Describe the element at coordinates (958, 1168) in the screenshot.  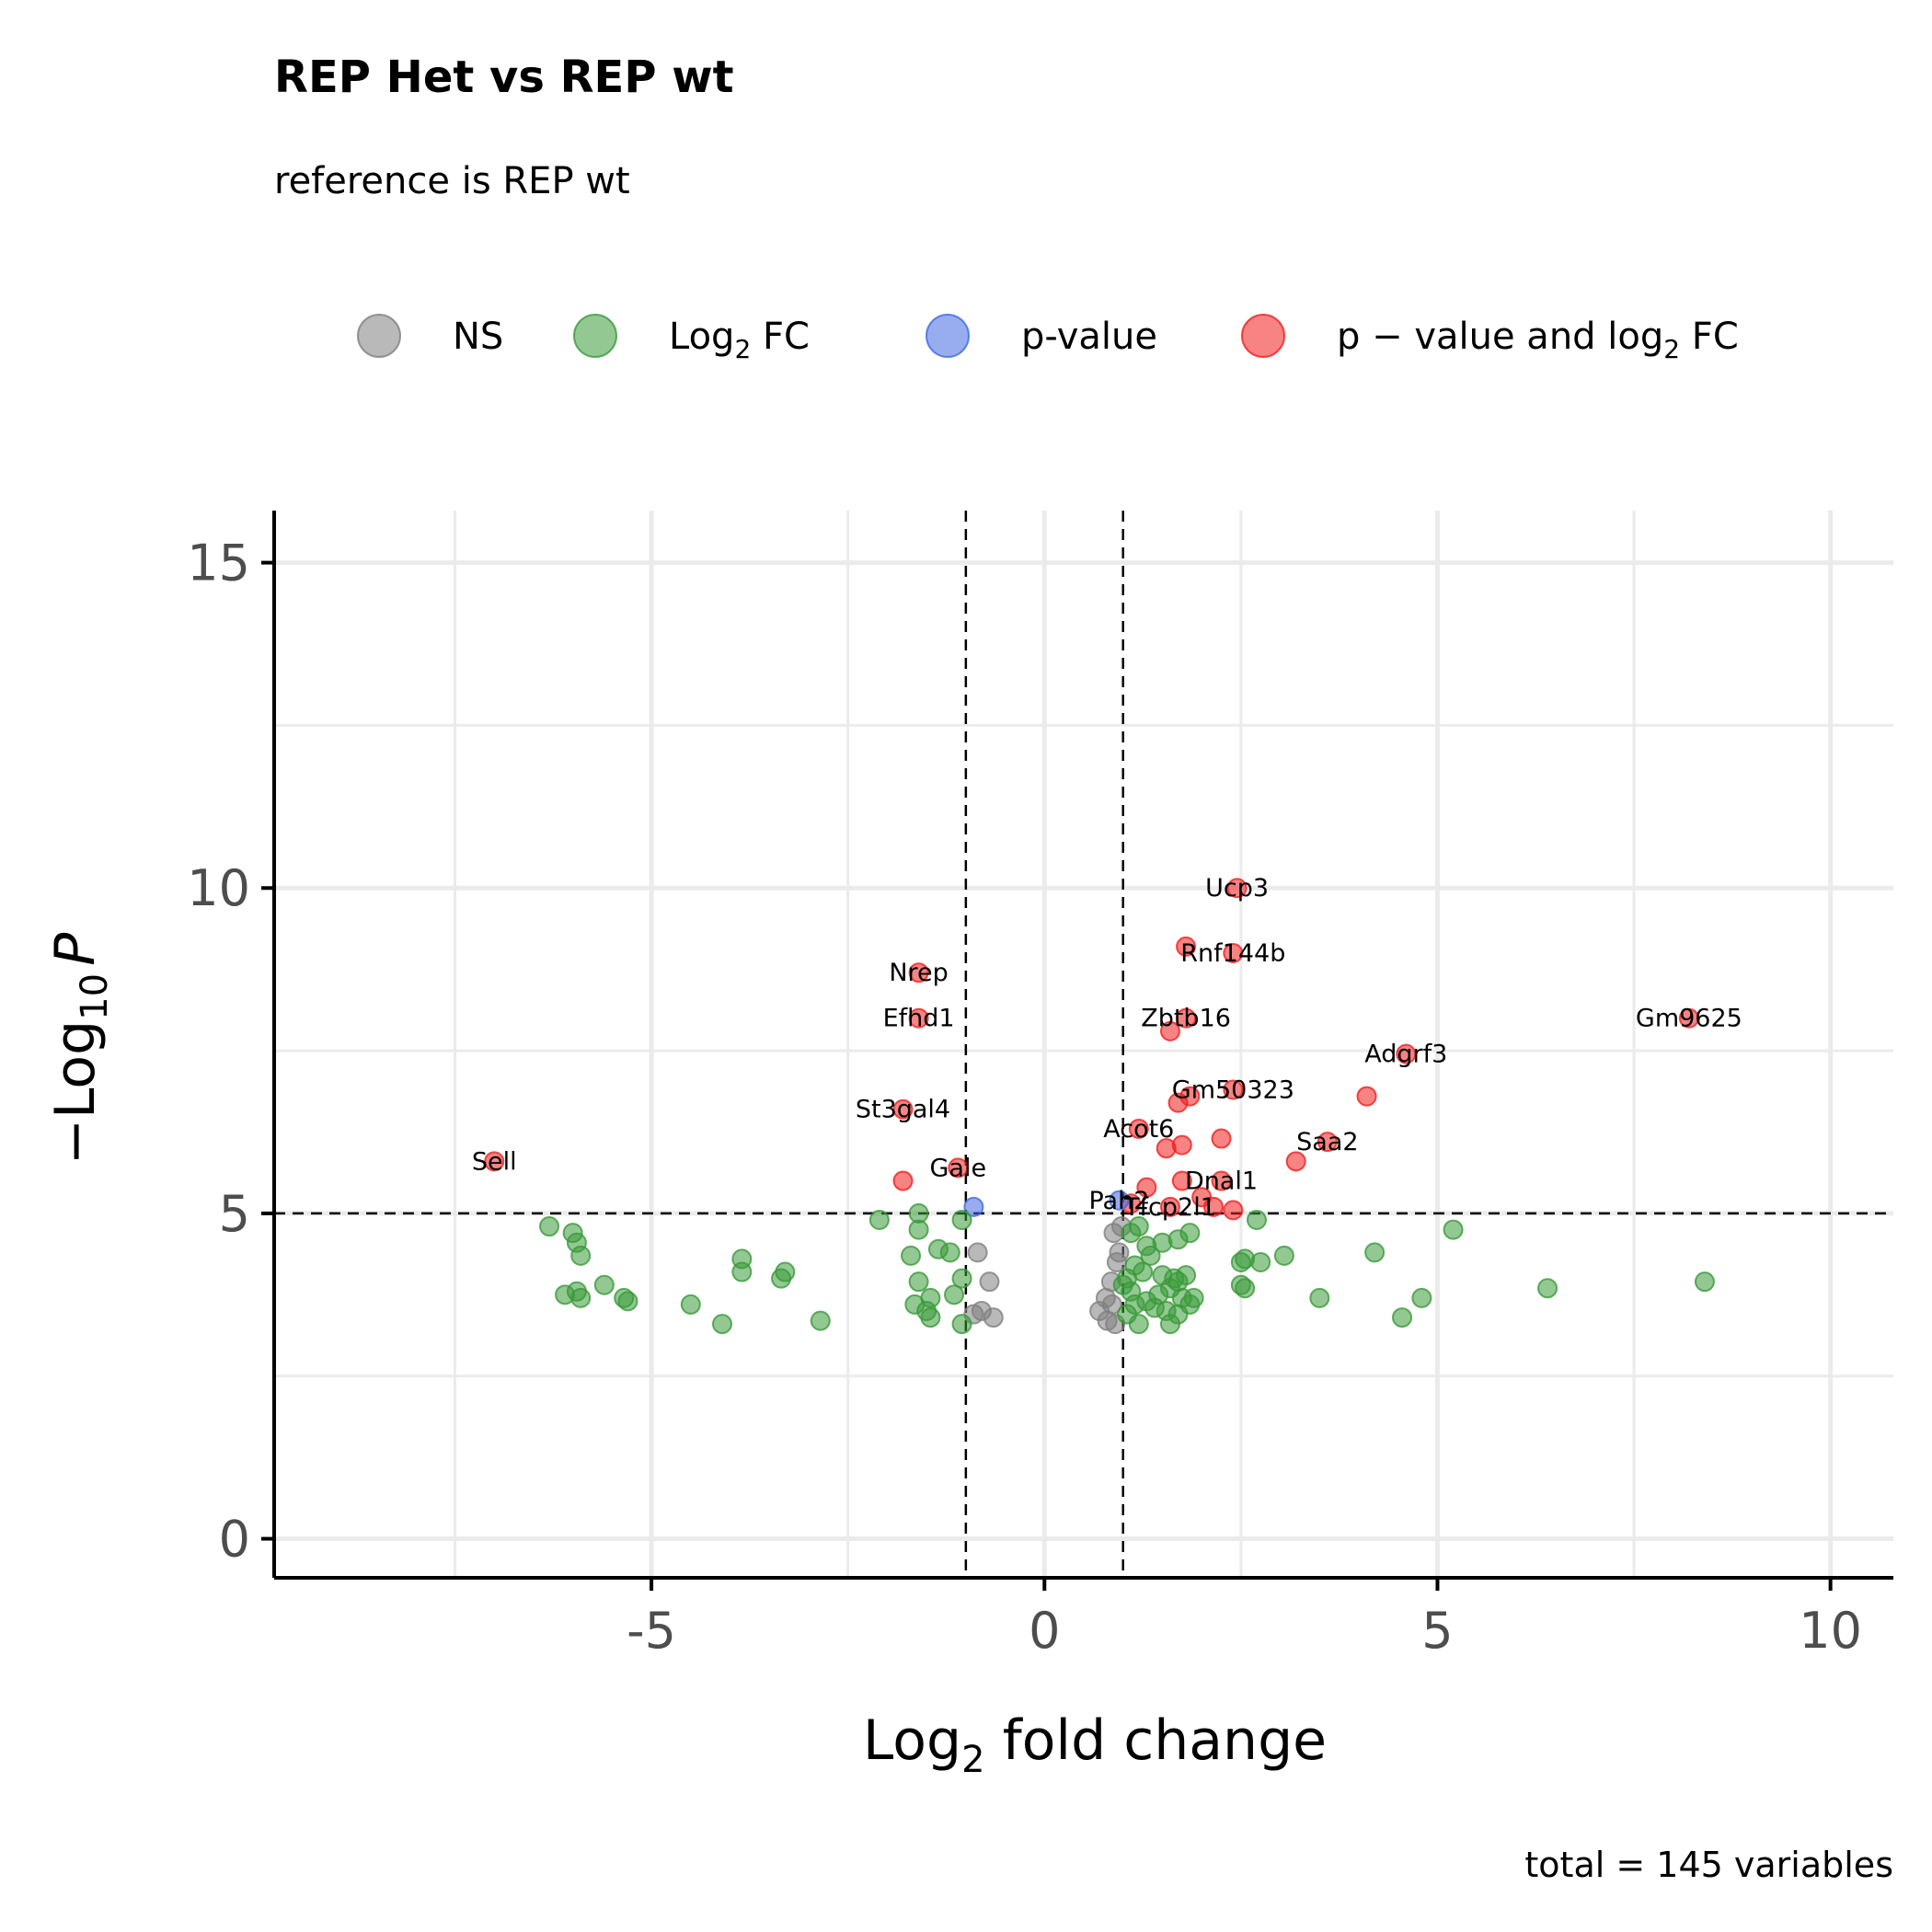
I see `point-label: Gale` at that location.